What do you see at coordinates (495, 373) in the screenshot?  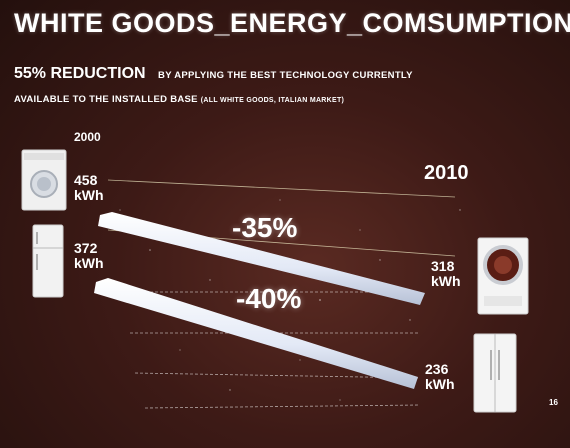 I see `refrigerator-2010-icon` at bounding box center [495, 373].